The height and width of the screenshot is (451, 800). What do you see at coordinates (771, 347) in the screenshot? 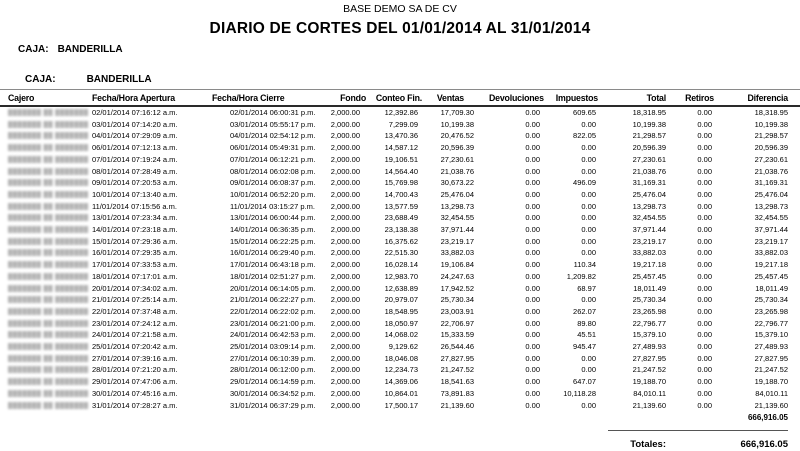
I see `table-cell: 27,489.93` at bounding box center [771, 347].